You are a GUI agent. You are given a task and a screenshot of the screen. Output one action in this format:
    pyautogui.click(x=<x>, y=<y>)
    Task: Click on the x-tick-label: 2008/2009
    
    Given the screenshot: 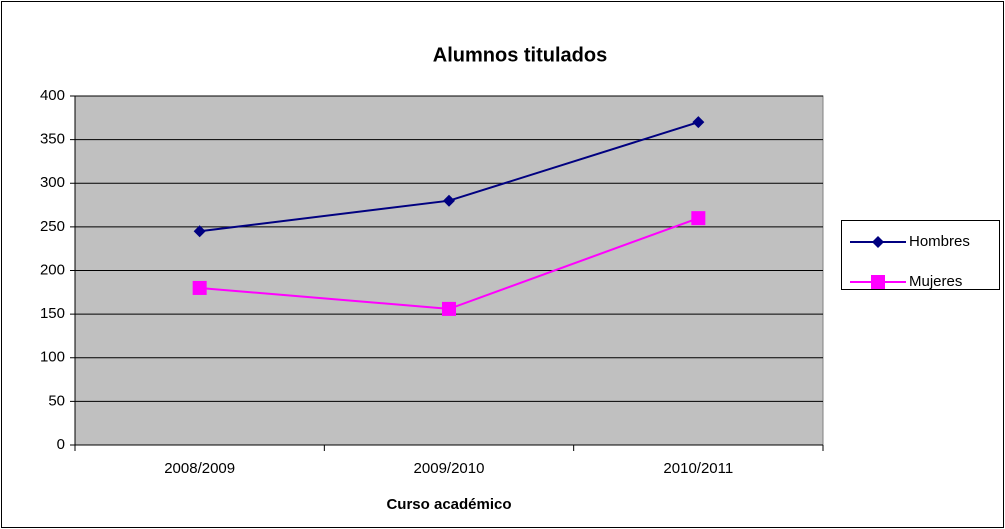 What is the action you would take?
    pyautogui.click(x=199, y=468)
    